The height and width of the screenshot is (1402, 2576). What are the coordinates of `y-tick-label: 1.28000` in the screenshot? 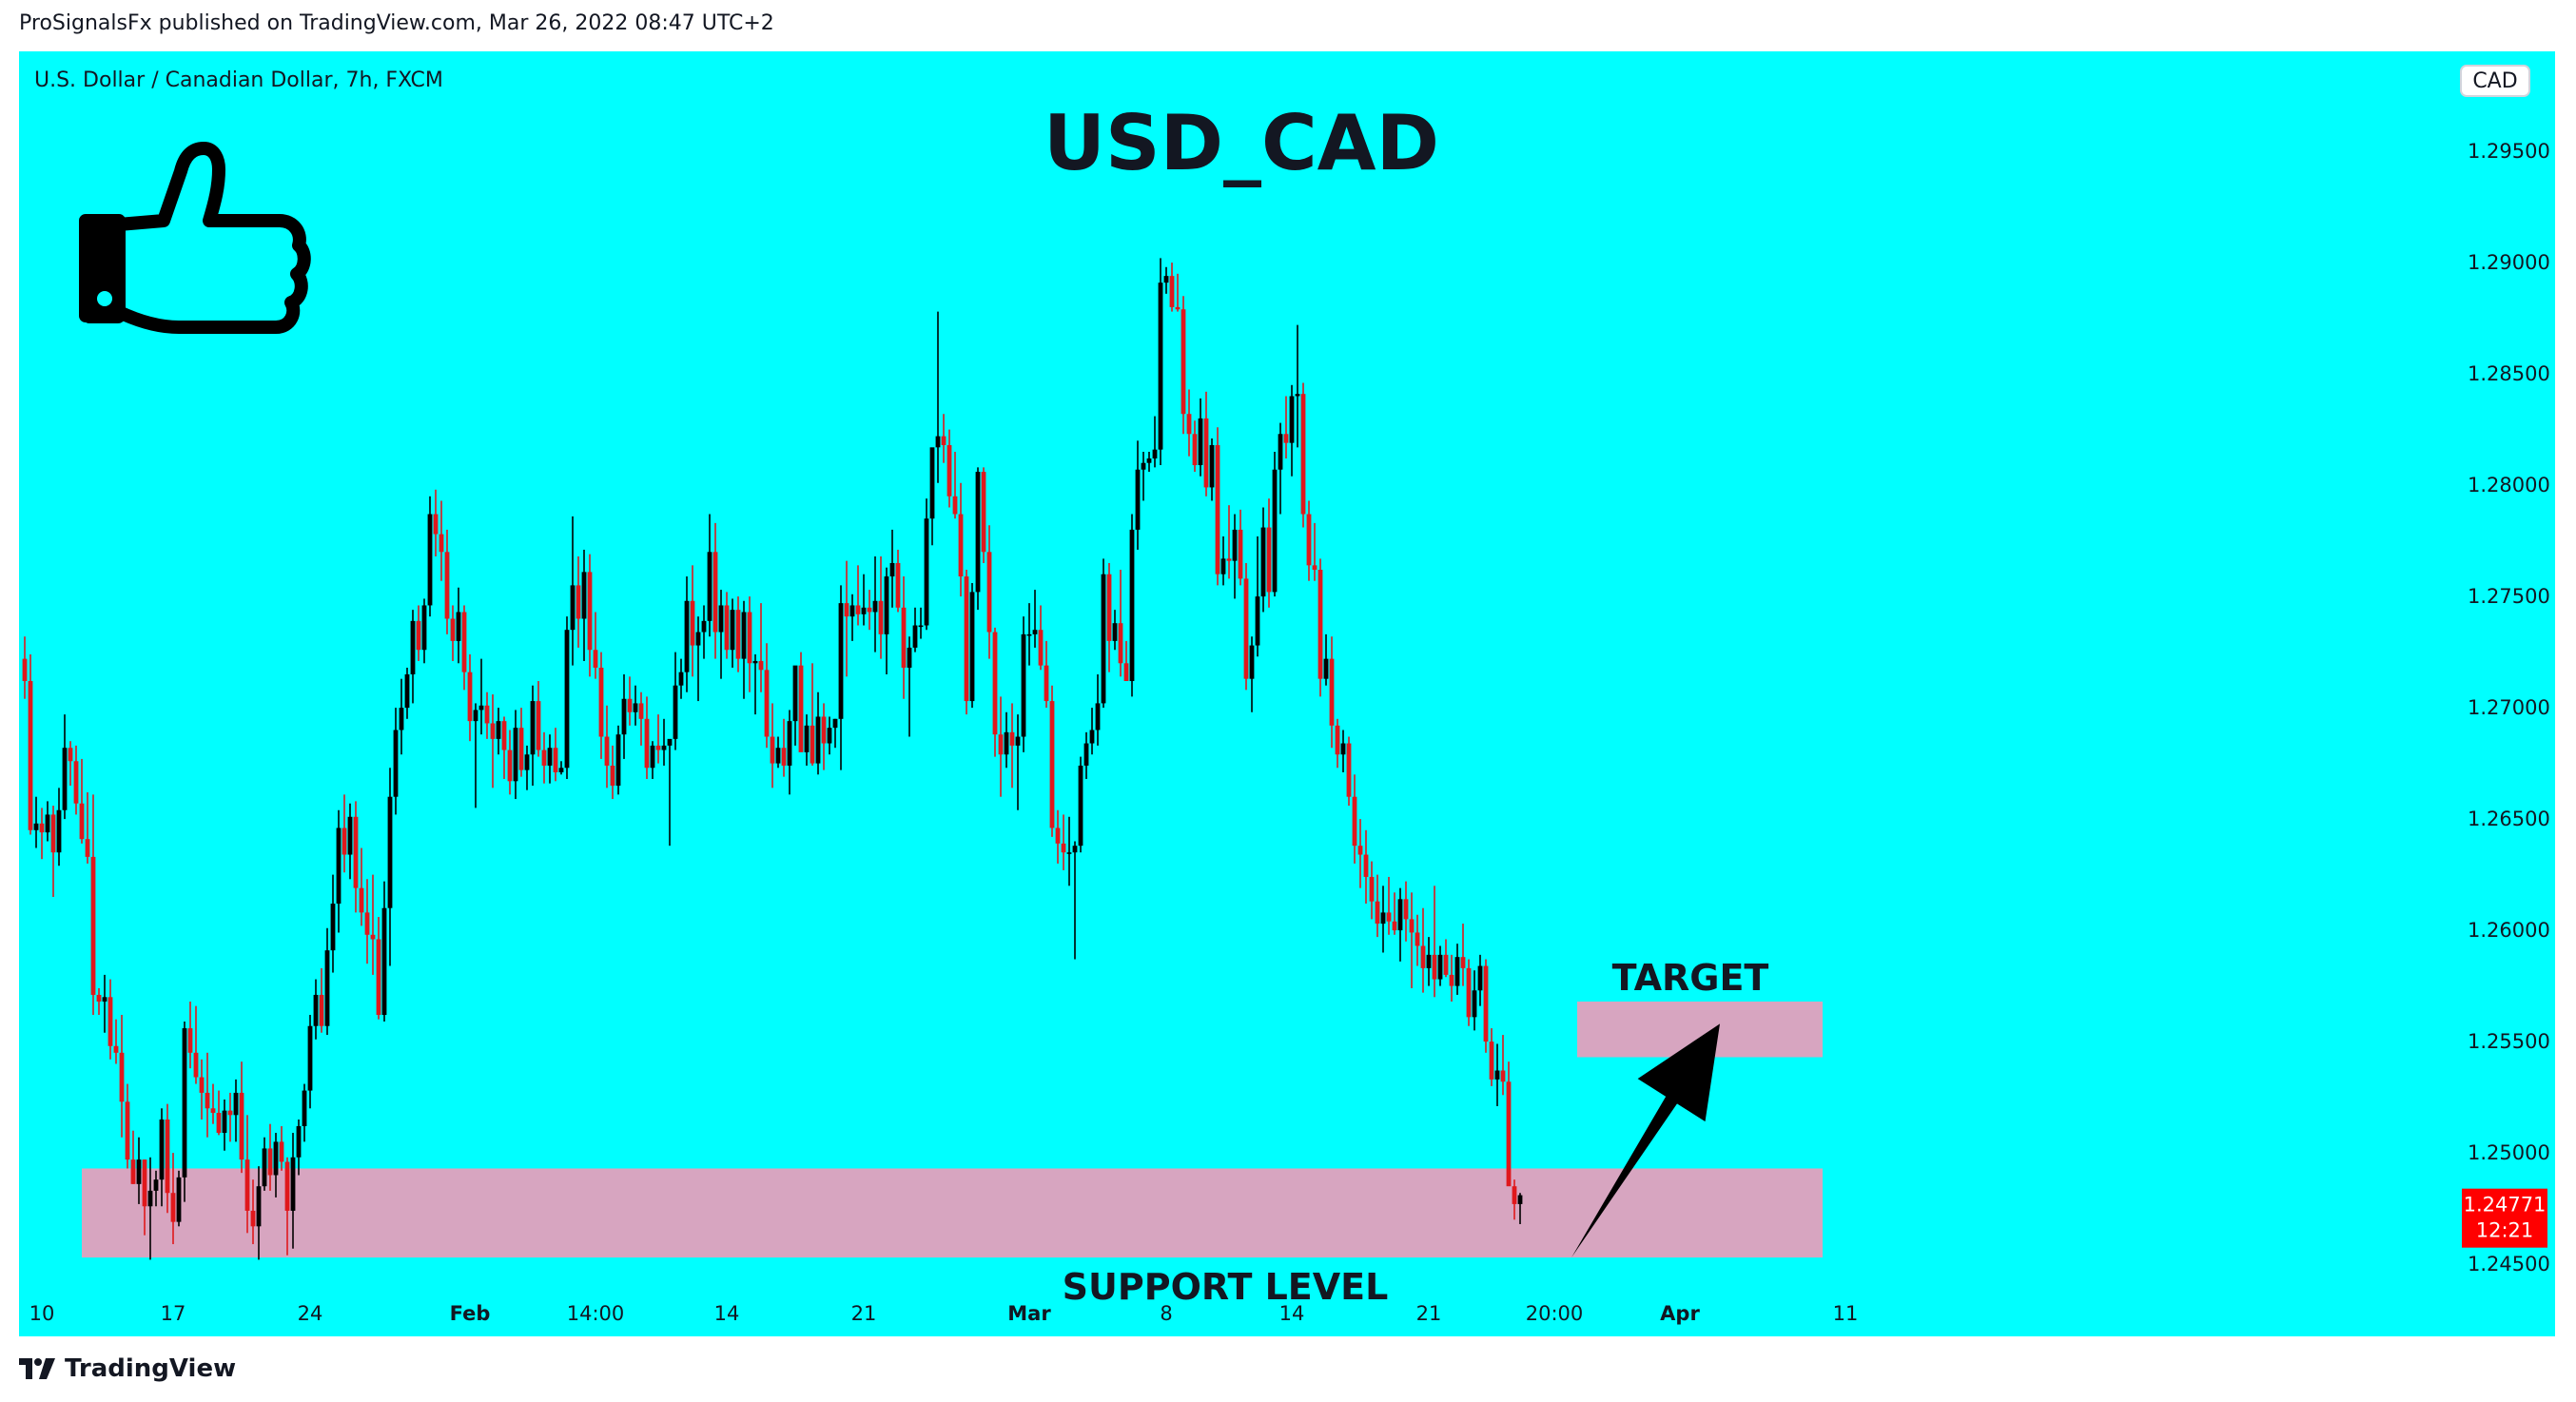 It's located at (2509, 485).